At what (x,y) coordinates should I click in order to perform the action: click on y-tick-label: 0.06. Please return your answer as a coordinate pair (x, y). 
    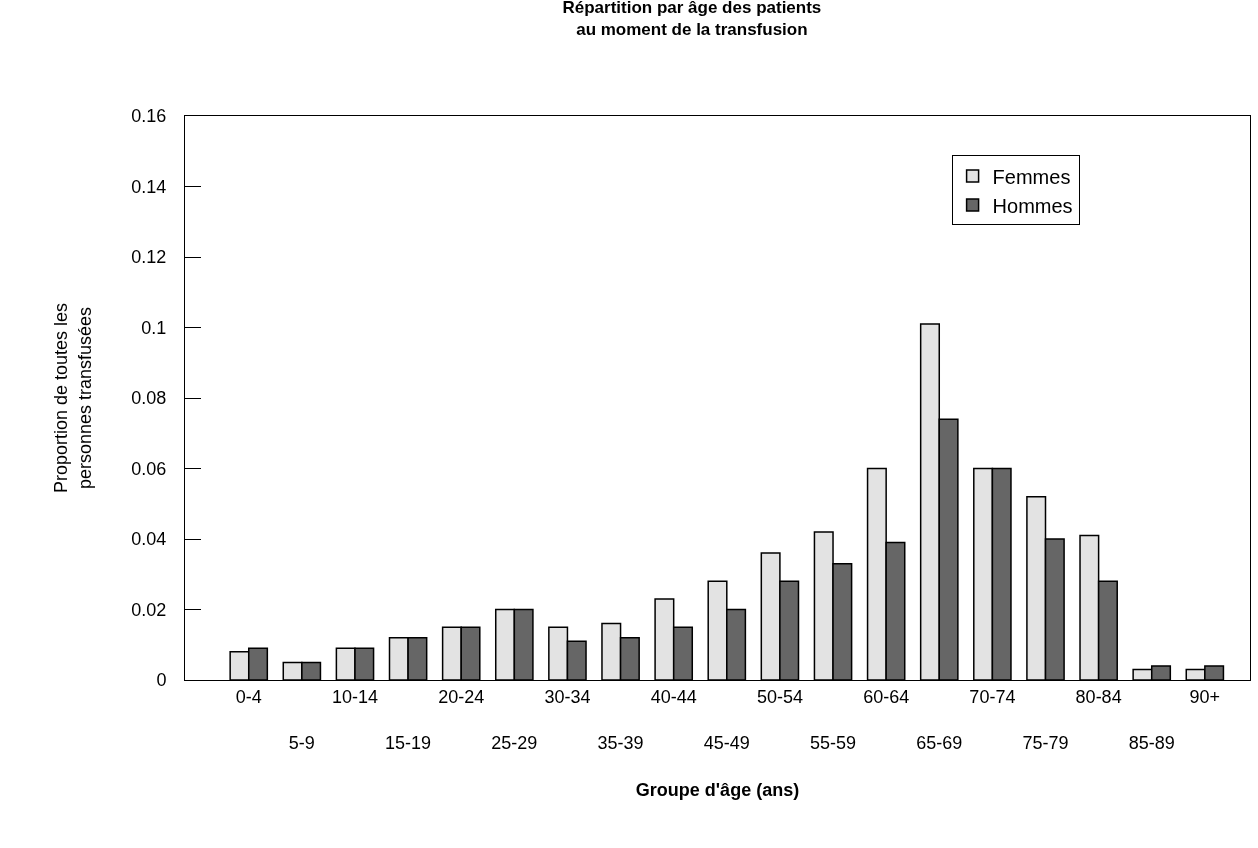
    Looking at the image, I should click on (149, 468).